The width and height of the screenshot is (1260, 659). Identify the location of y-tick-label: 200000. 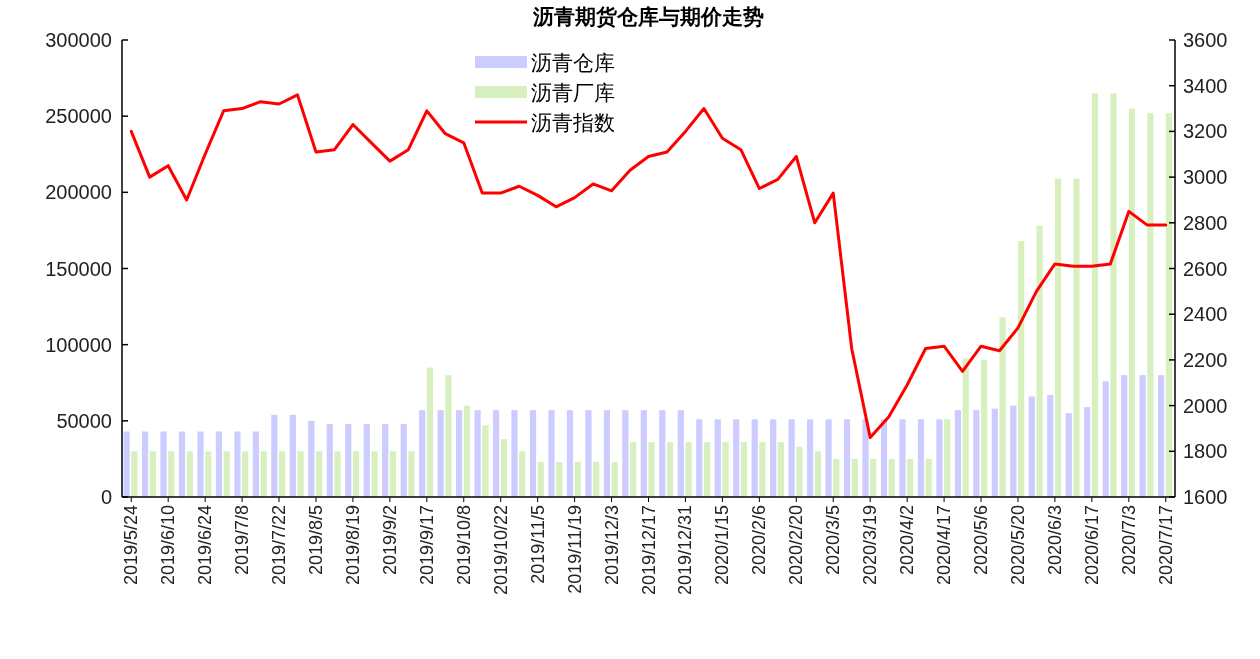
(78, 192).